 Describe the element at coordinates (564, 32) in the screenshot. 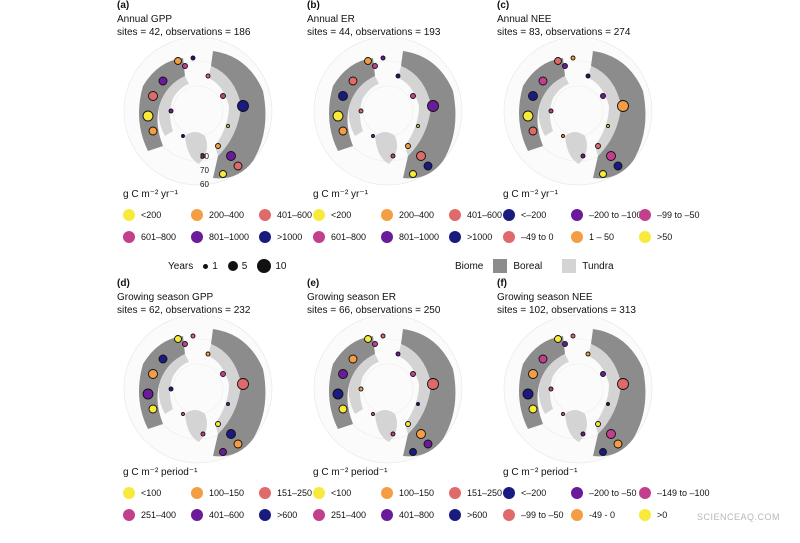

I see `panel-subtitle: sites = 83, observations = 274` at that location.